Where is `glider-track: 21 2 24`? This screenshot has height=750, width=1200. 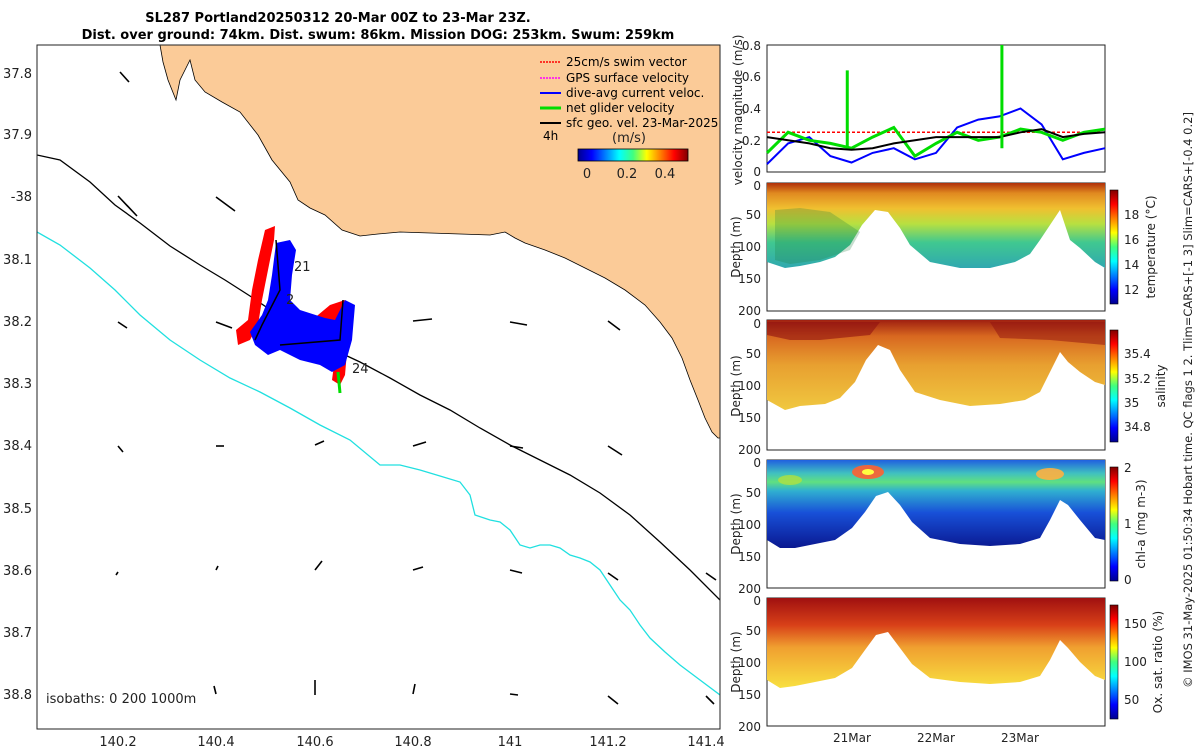
glider-track: 21 2 24 is located at coordinates (302, 310).